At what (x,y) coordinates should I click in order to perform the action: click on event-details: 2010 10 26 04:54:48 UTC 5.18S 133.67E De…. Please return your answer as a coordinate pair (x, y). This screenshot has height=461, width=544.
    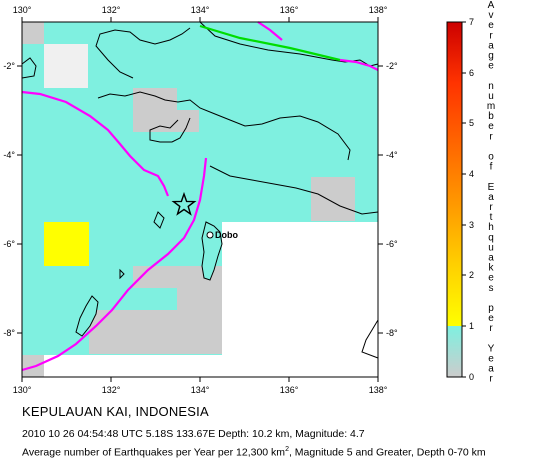
    Looking at the image, I should click on (193, 434).